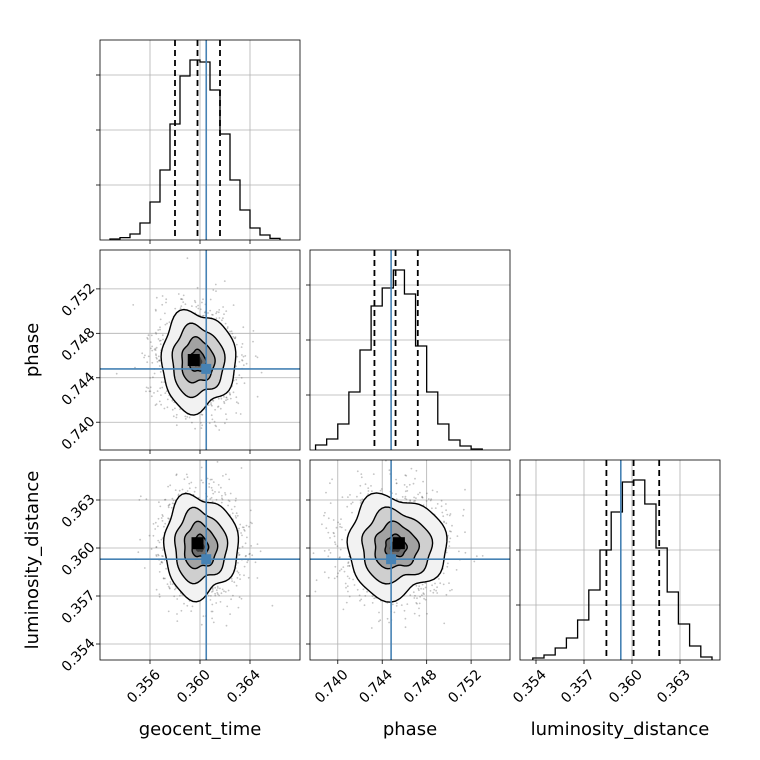 This screenshot has width=760, height=760. Describe the element at coordinates (32, 560) in the screenshot. I see `y-axis-label-luminosity-distance: luminosity_distance` at that location.